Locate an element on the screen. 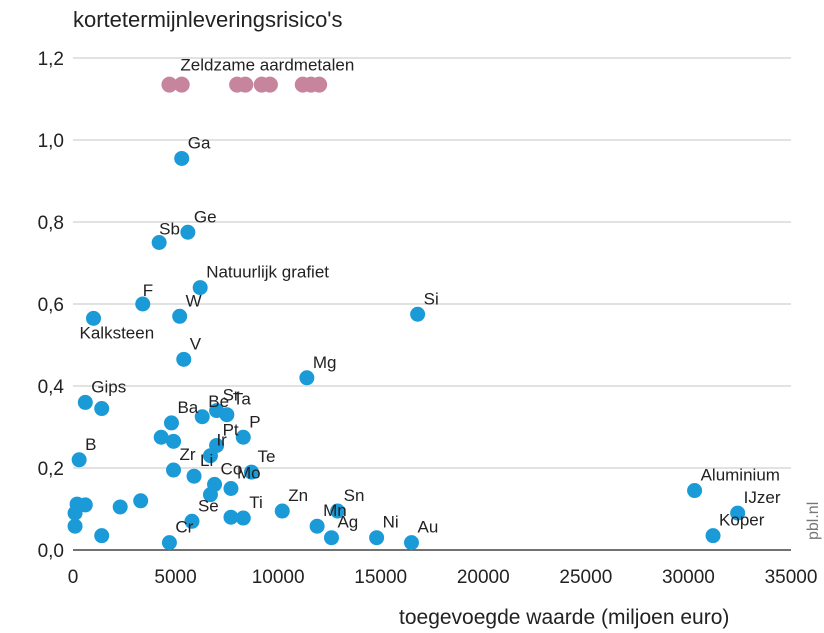  point-label: Zn is located at coordinates (298, 495).